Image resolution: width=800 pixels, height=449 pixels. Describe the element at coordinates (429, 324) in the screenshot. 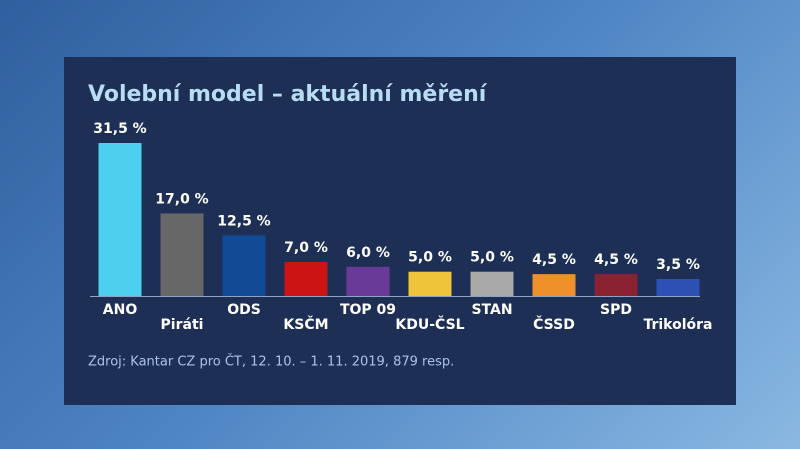

I see `category-label: KDU-ČSL` at that location.